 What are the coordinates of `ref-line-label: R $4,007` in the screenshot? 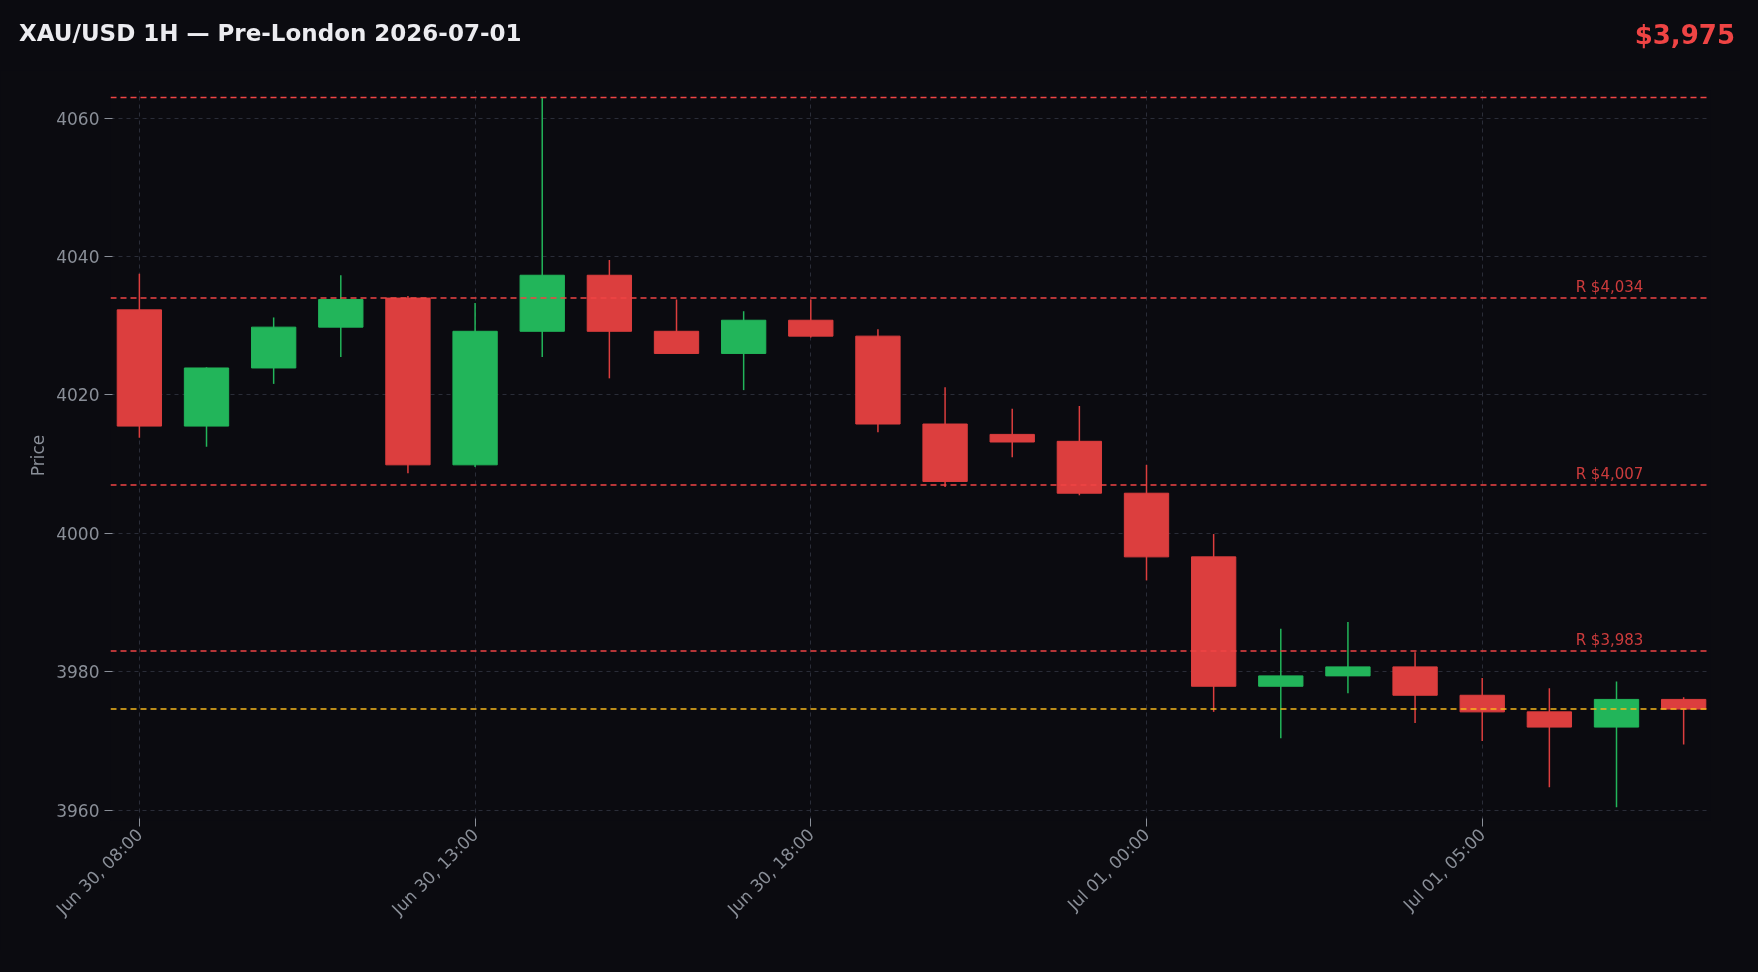 It's located at (1609, 473).